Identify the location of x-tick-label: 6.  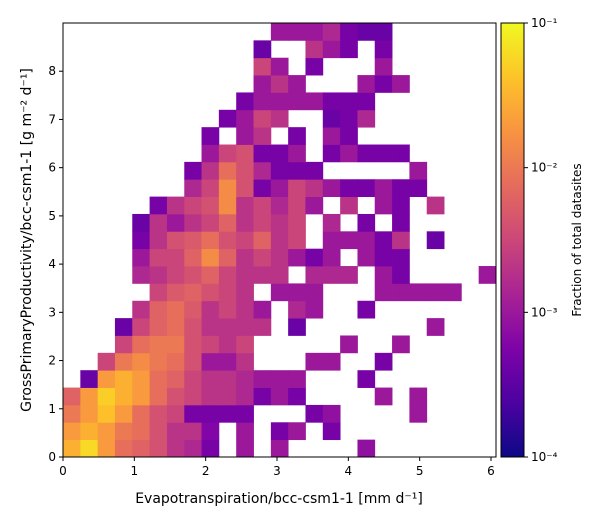
(491, 471).